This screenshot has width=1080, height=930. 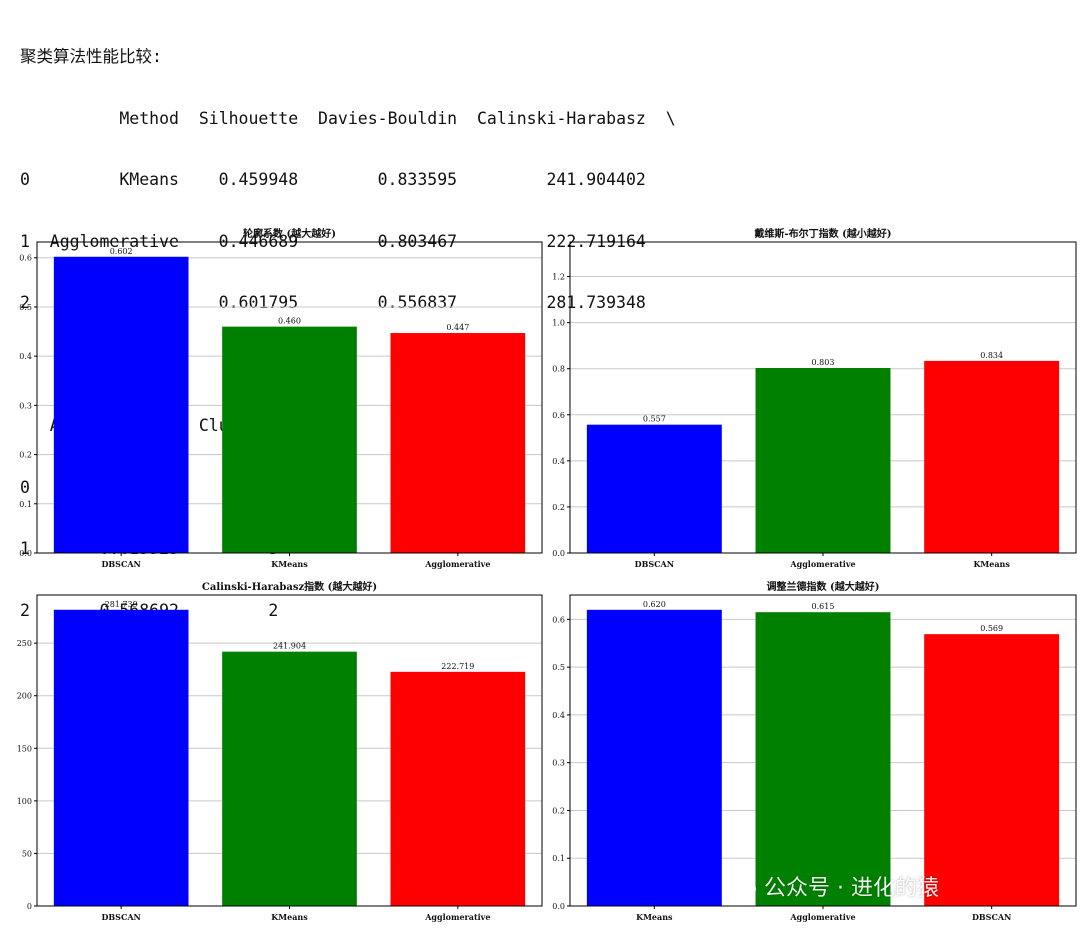 What do you see at coordinates (24, 696) in the screenshot?
I see `y-tick-label: 200` at bounding box center [24, 696].